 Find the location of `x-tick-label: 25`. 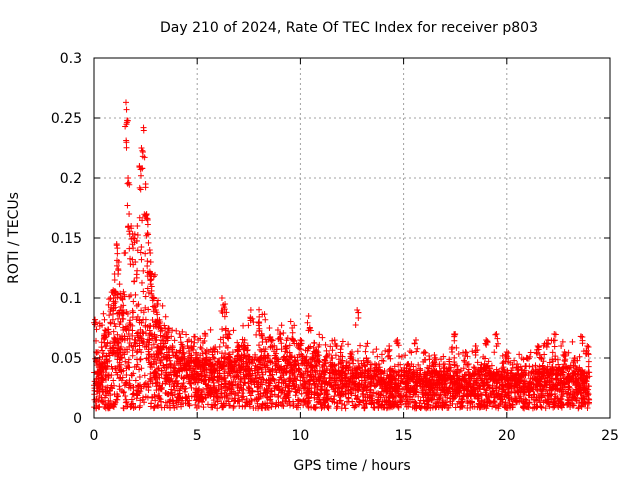

x-tick-label: 25 is located at coordinates (610, 436).